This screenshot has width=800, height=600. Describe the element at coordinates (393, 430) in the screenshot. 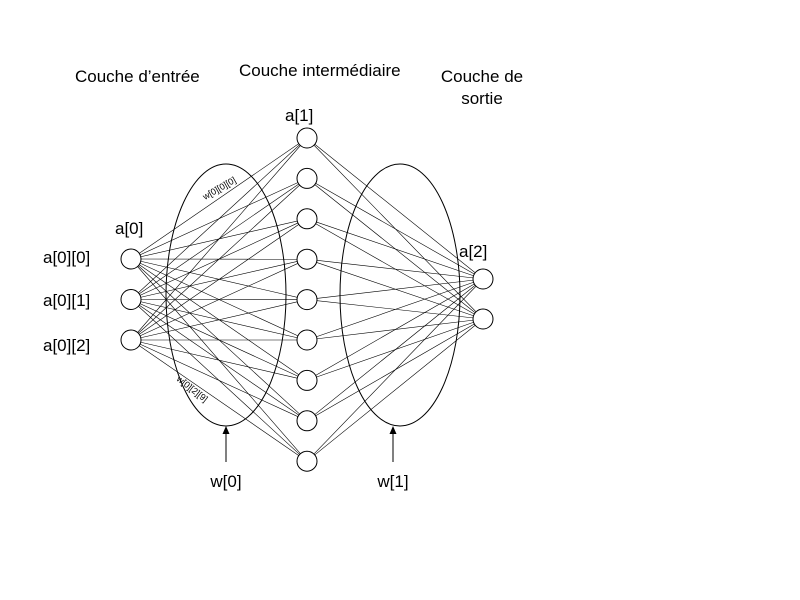

I see `w1-arrow-head` at that location.